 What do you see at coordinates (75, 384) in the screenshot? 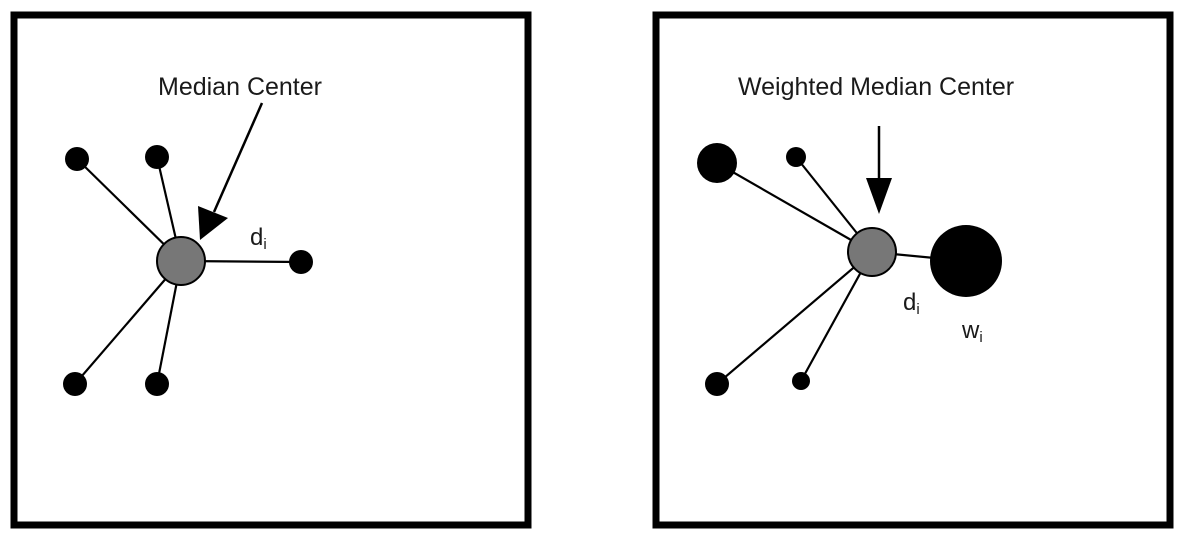
I see `point-bottom-left` at bounding box center [75, 384].